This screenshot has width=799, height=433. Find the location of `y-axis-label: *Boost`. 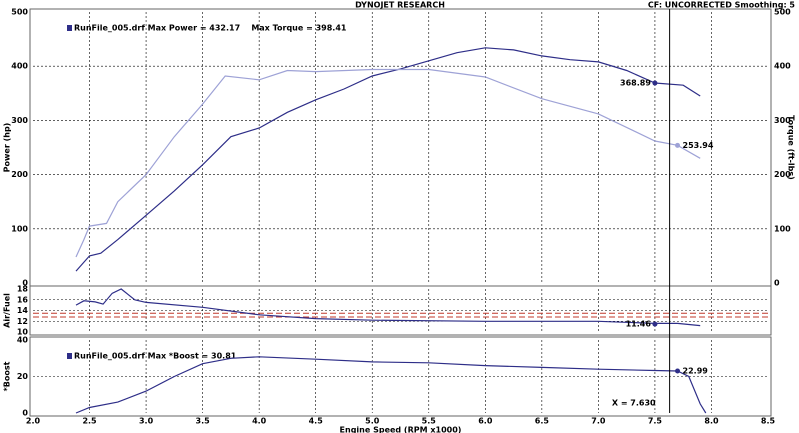

y-axis-label: *Boost is located at coordinates (7, 376).